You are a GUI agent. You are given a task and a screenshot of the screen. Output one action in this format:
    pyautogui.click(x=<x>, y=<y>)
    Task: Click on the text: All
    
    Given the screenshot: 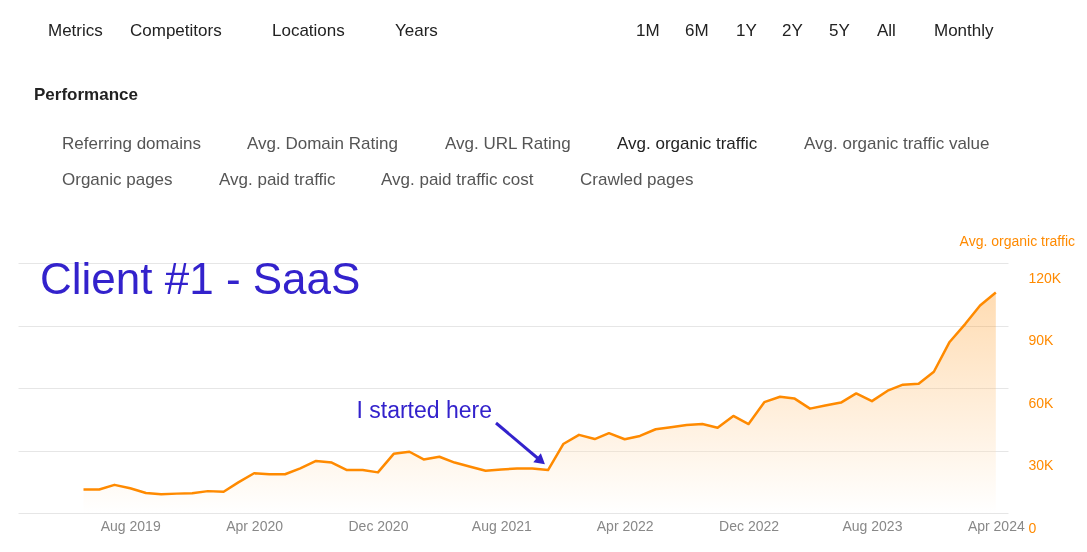 What is the action you would take?
    pyautogui.click(x=886, y=30)
    